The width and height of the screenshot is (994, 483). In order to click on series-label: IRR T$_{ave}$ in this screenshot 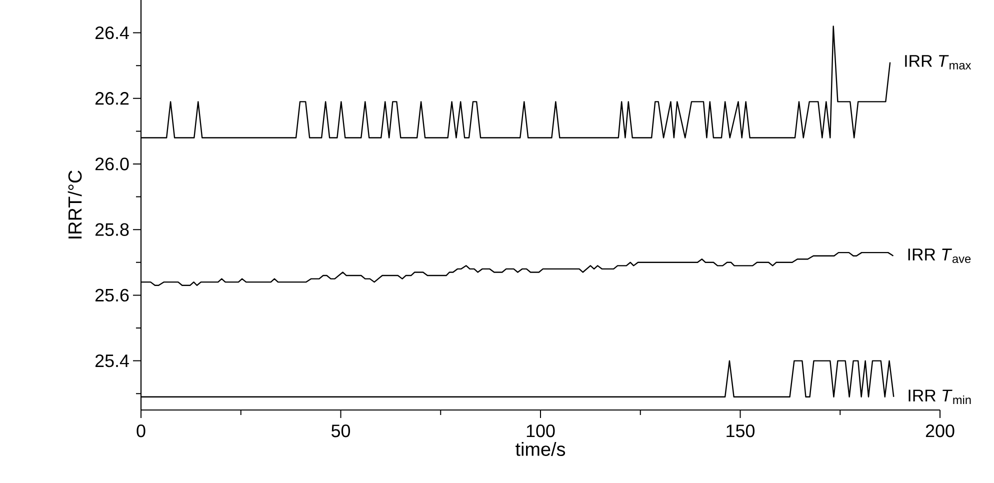, I will do `click(939, 256)`.